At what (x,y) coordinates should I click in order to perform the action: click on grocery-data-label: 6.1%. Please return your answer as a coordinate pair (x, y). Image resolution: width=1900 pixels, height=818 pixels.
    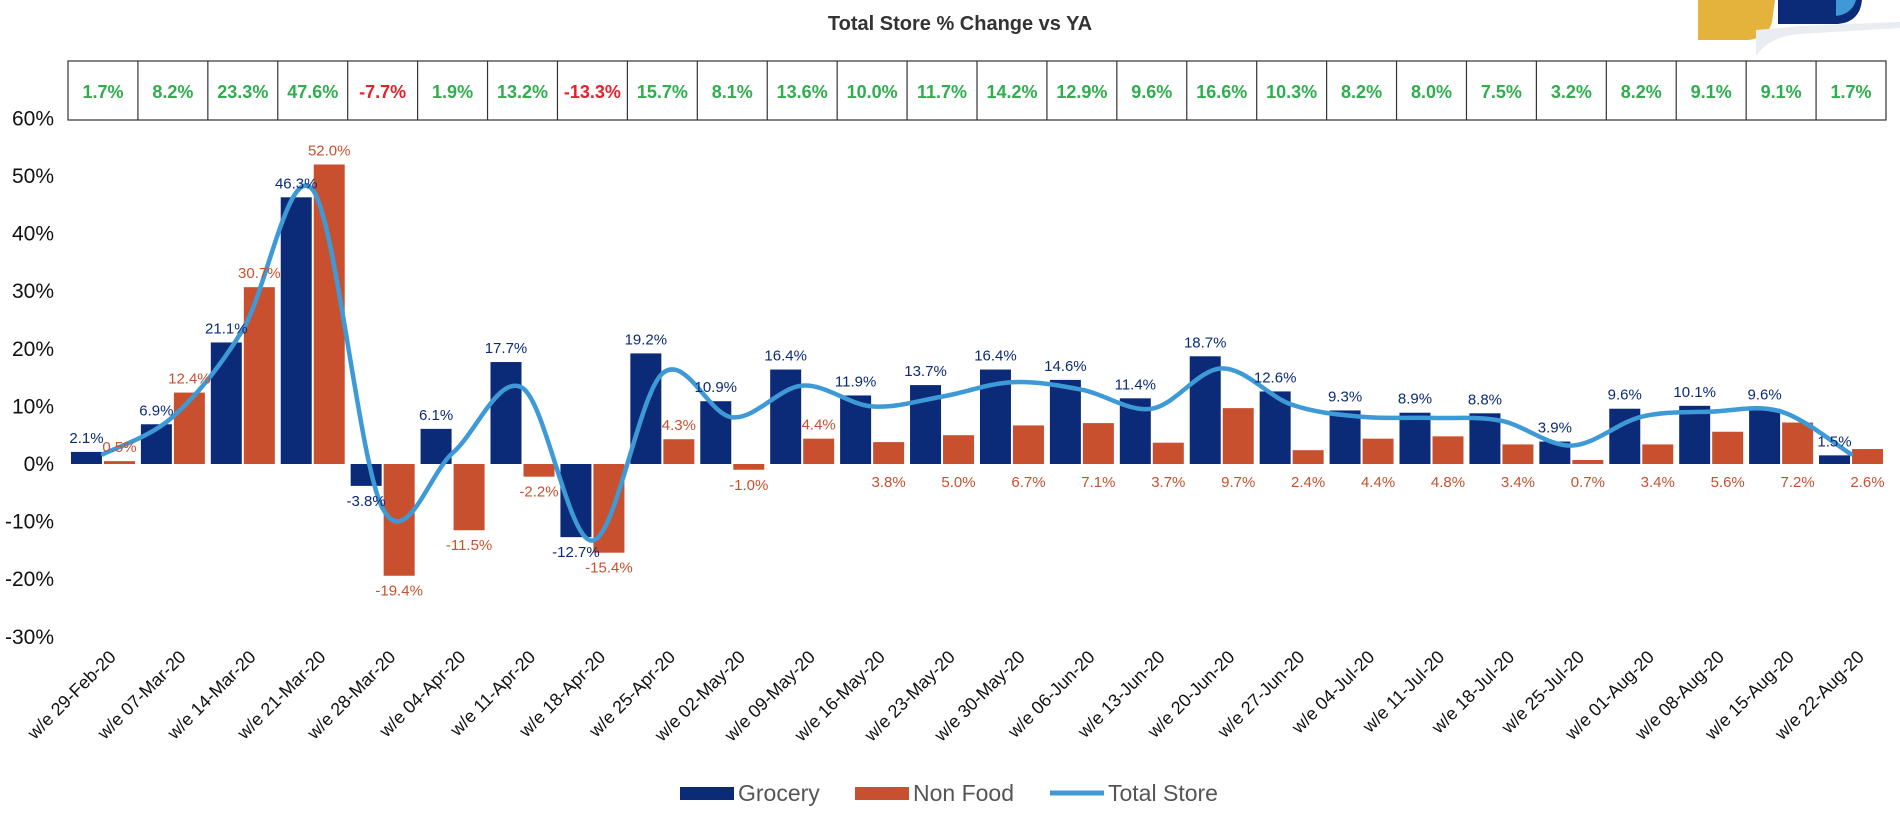
    Looking at the image, I should click on (436, 415).